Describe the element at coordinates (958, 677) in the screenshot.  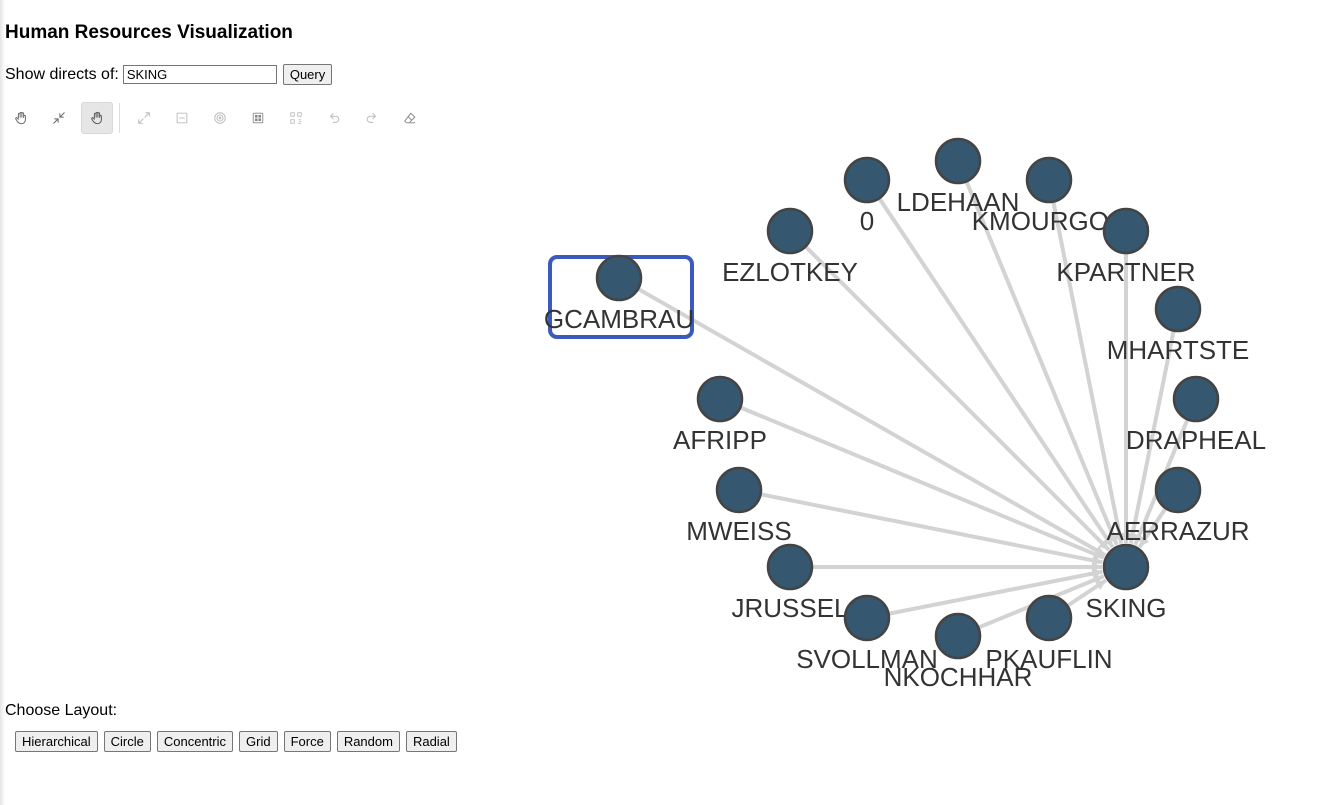
I see `node-label: NKOCHHAR` at that location.